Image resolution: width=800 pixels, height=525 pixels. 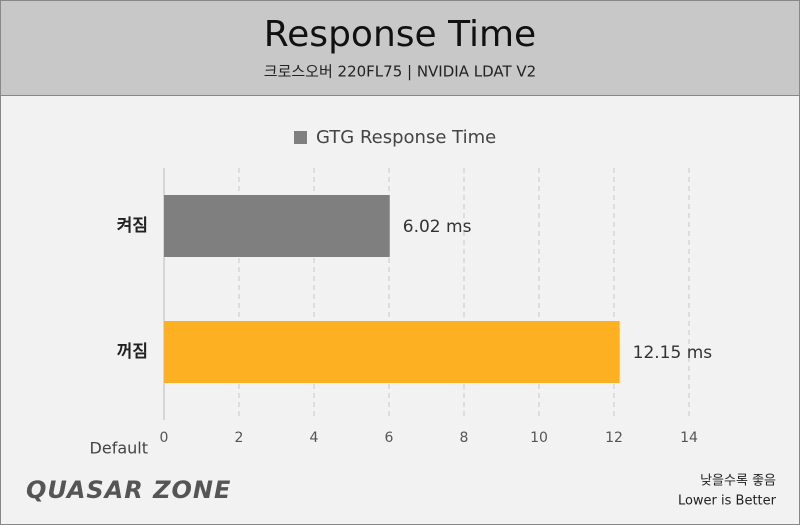 I want to click on x-tick-label: 6, so click(x=389, y=438).